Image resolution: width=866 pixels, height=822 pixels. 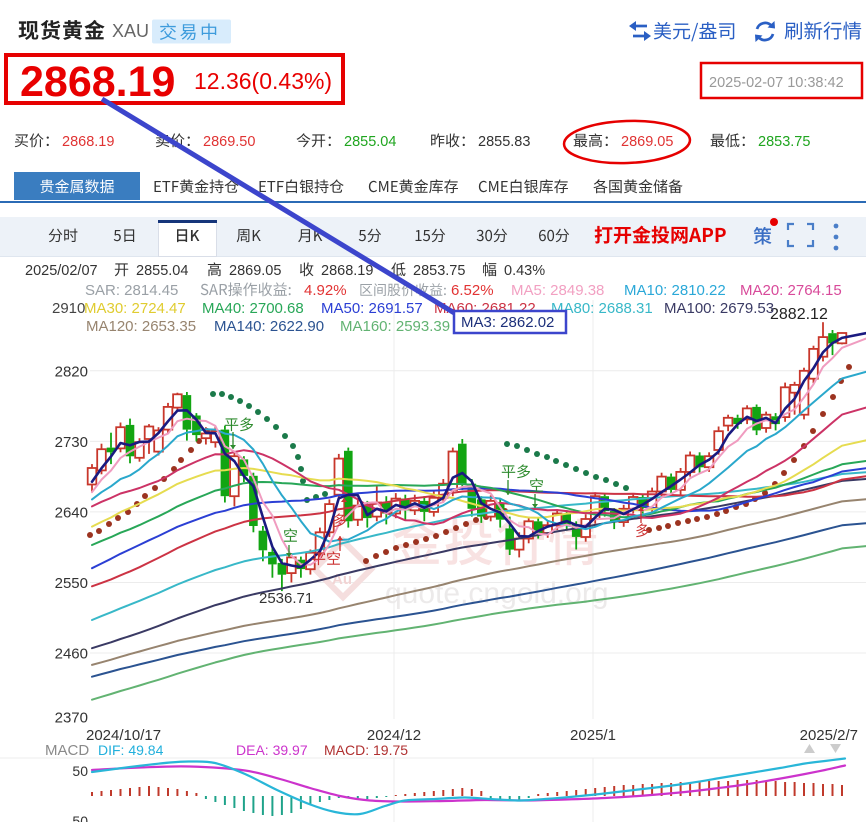 What do you see at coordinates (776, 83) in the screenshot?
I see `svg-text: 2025-02-07 10:38:42` at bounding box center [776, 83].